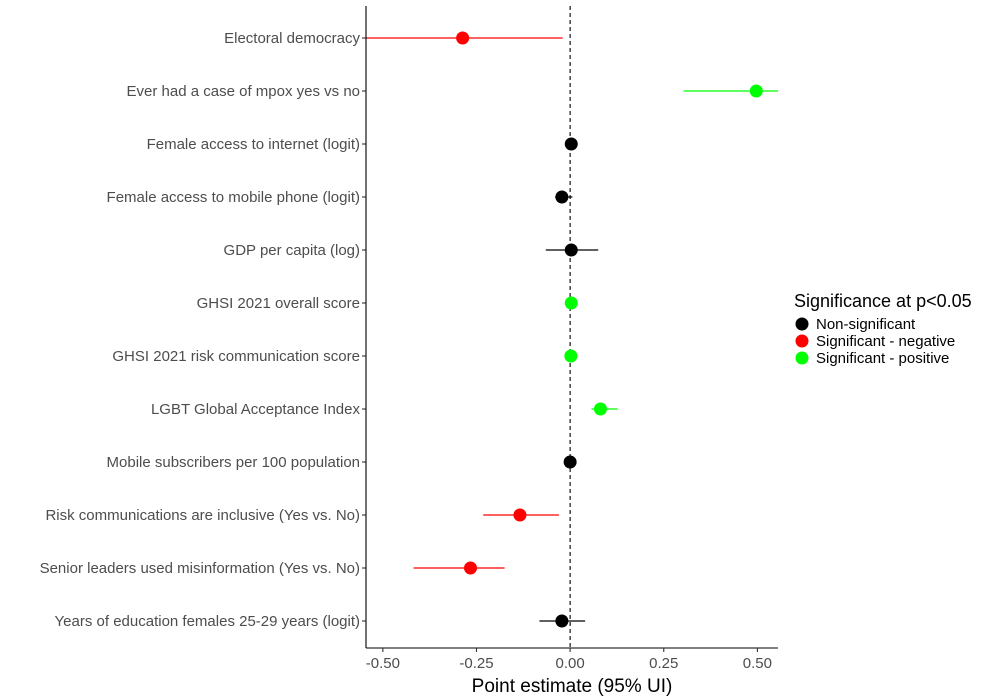  I want to click on category-label: GHSI 2021 overall score, so click(278, 303).